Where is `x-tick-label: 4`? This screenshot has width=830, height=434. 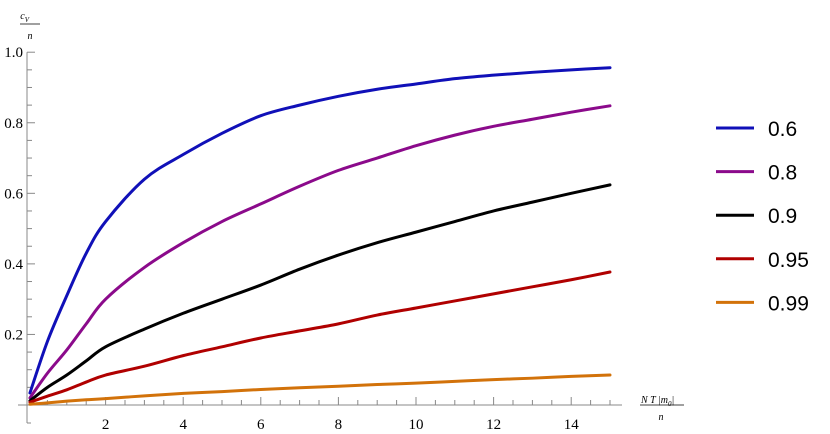
x-tick-label: 4 is located at coordinates (183, 425).